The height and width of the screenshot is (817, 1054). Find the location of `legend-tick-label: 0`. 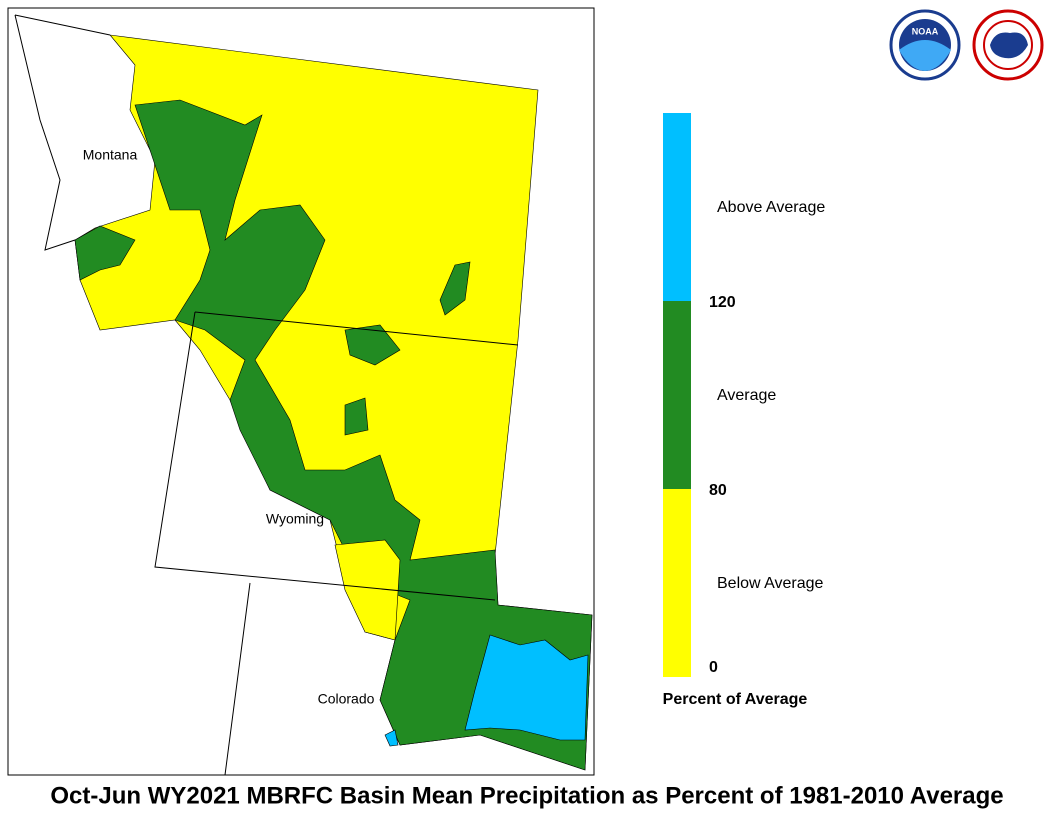

legend-tick-label: 0 is located at coordinates (713, 667).